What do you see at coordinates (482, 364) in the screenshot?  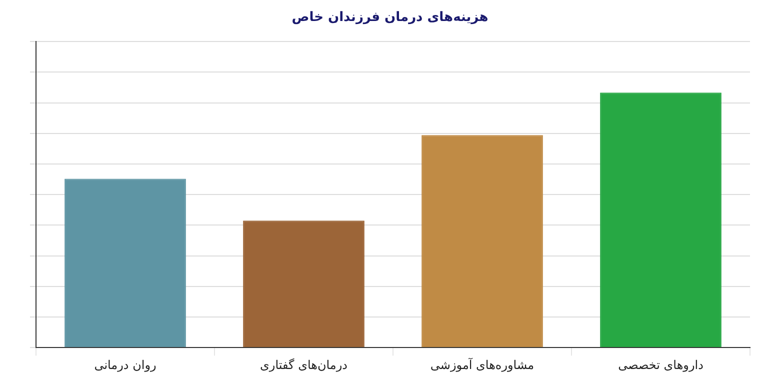 I see `x-tick-label: مشاوره‌های آموزشی` at bounding box center [482, 364].